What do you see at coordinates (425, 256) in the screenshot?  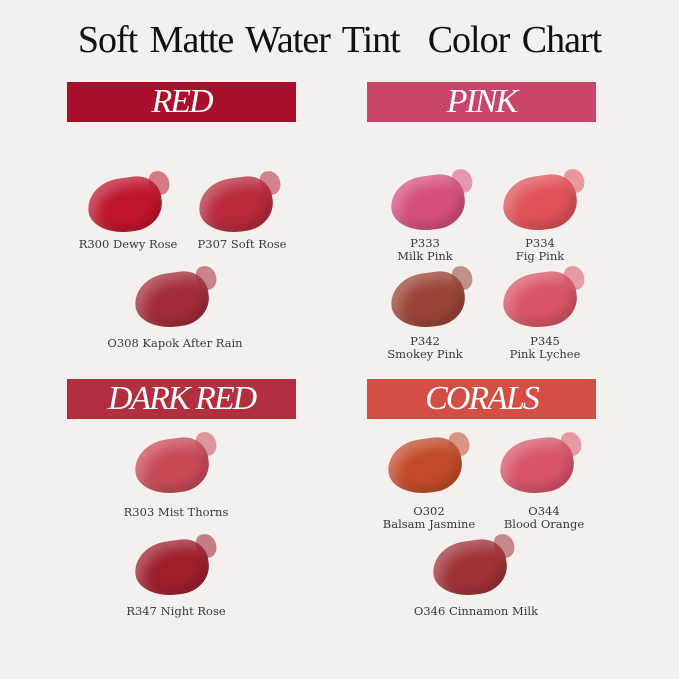 I see `name-p333: Milk Pink` at bounding box center [425, 256].